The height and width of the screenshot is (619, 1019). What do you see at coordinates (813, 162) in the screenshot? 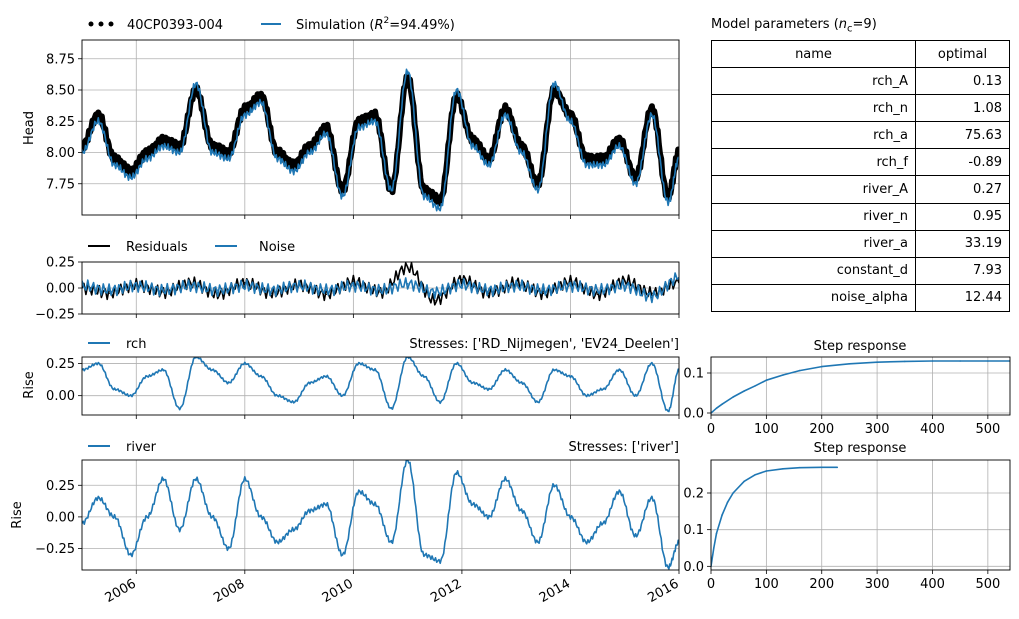
I see `param-name: rch_f` at bounding box center [813, 162].